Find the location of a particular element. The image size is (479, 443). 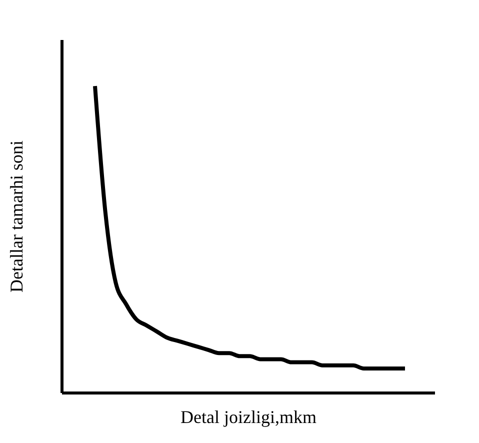

x-axis-title: Detal joizligi,mkm is located at coordinates (248, 417).